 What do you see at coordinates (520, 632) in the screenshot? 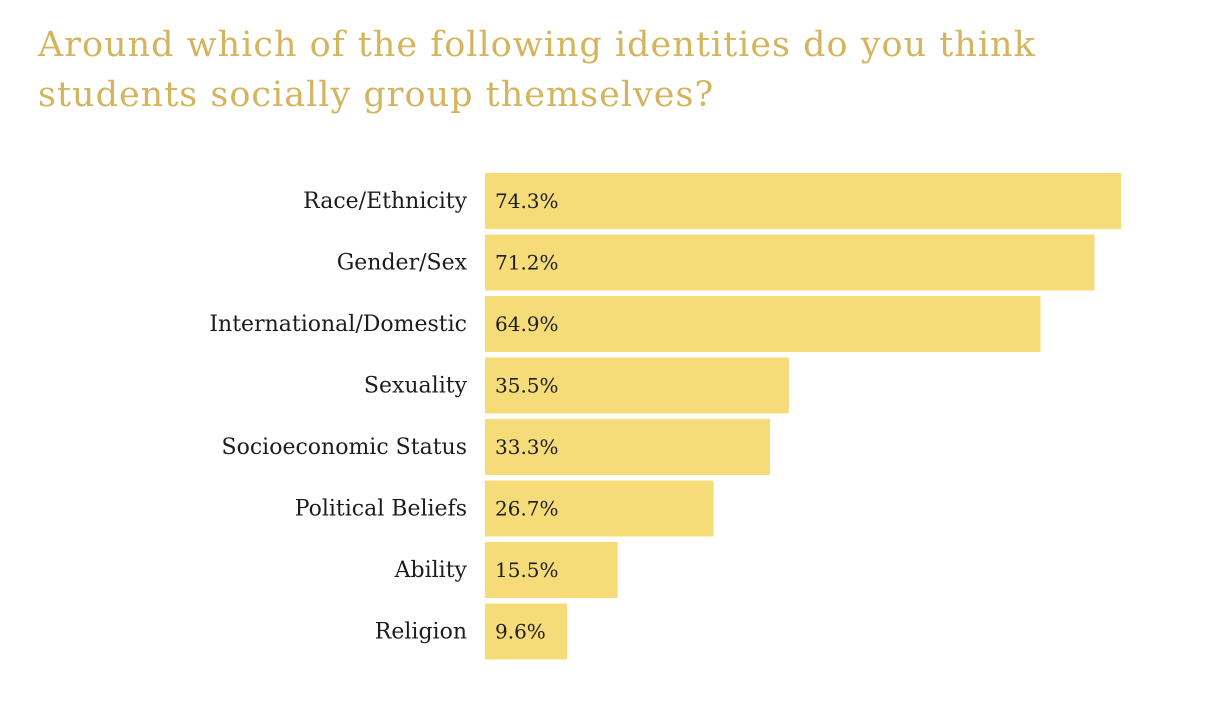
I see `value-label: 9.6%` at bounding box center [520, 632].